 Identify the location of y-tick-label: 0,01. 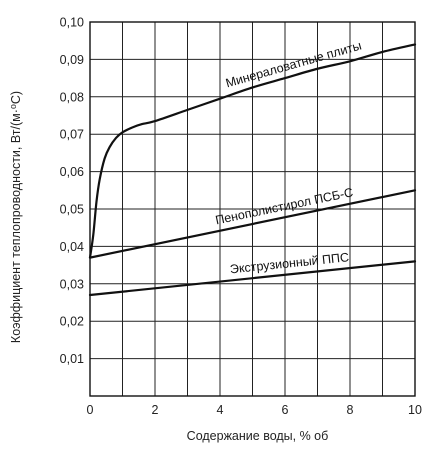
(72, 359).